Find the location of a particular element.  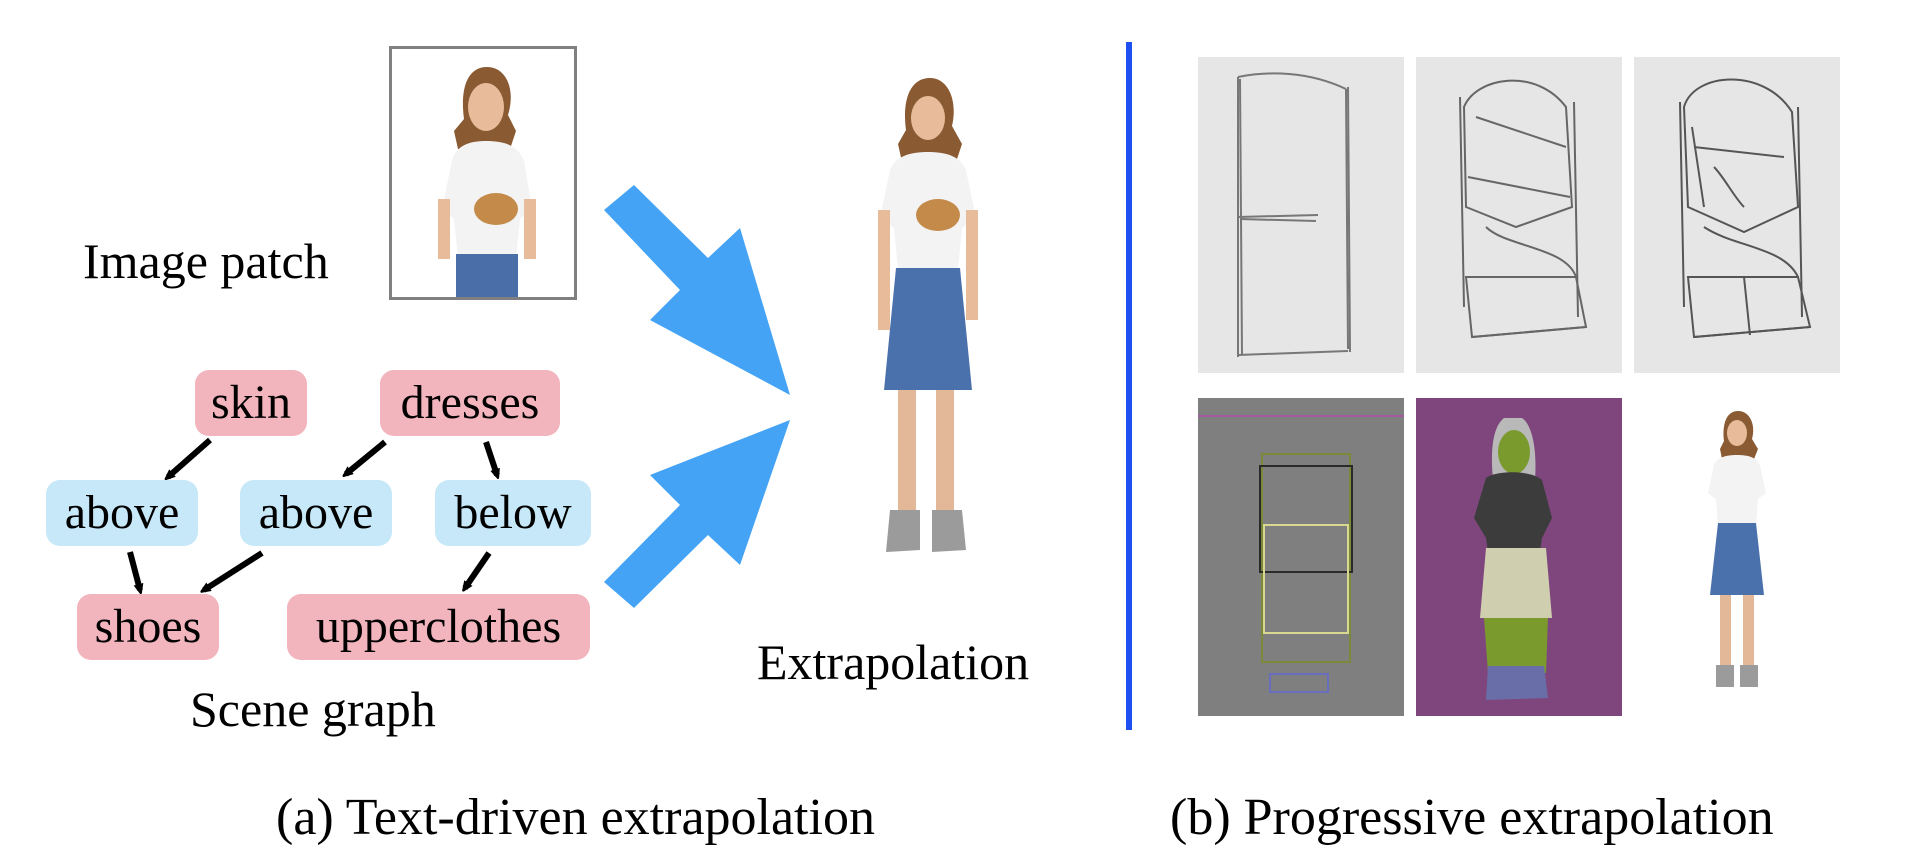

edge-above-shoes is located at coordinates (133, 570).